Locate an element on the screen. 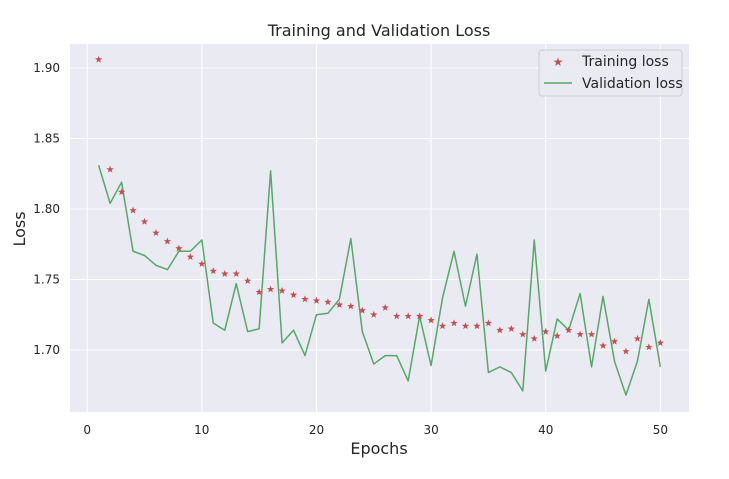 Image resolution: width=729 pixels, height=479 pixels. y-tick-label: 1.80 is located at coordinates (46, 209).